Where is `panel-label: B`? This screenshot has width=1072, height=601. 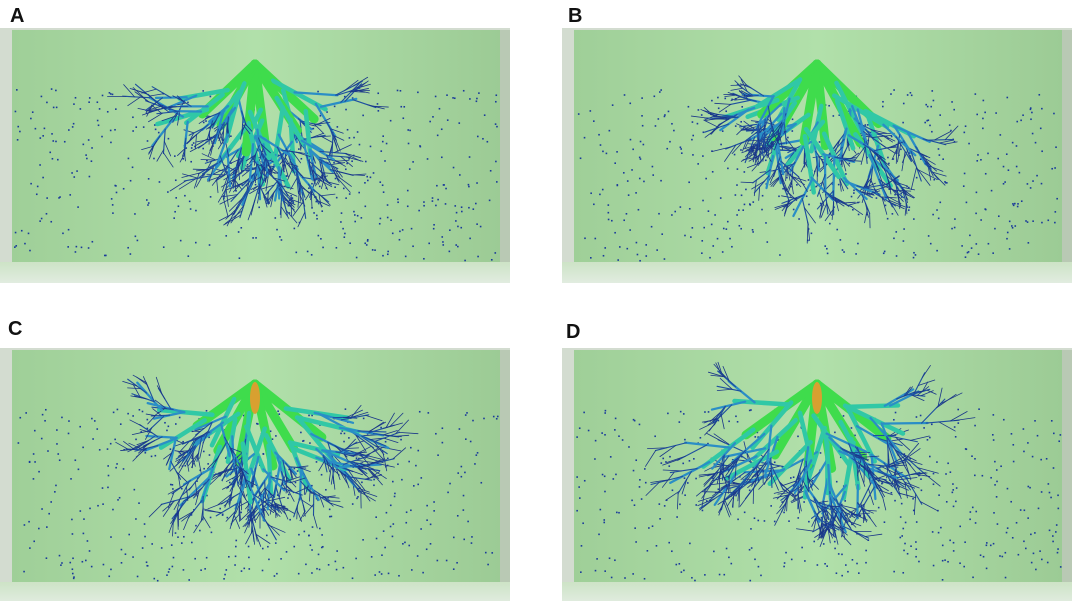
panel-label: B is located at coordinates (575, 16).